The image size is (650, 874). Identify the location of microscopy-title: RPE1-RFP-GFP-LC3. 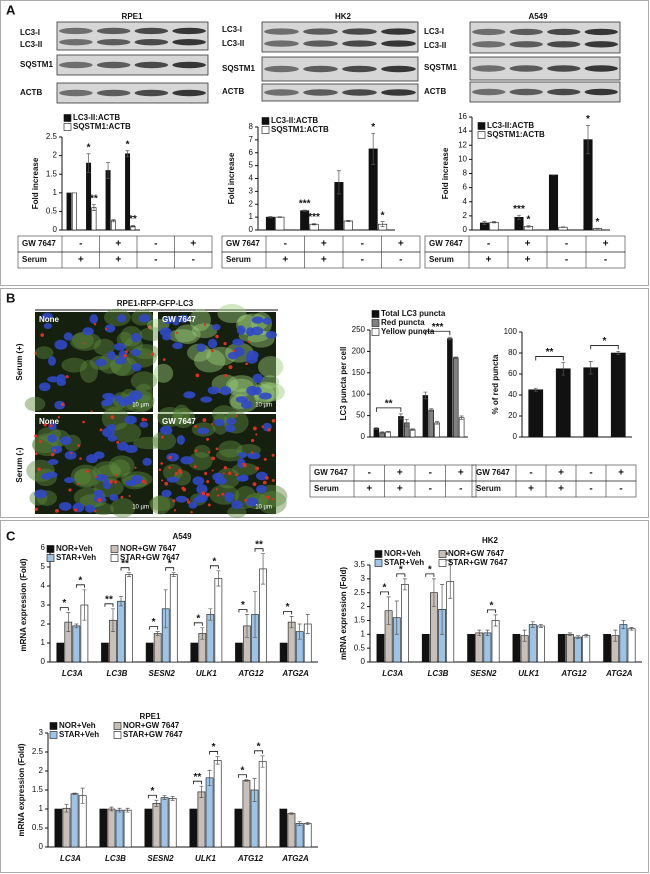
(155, 303).